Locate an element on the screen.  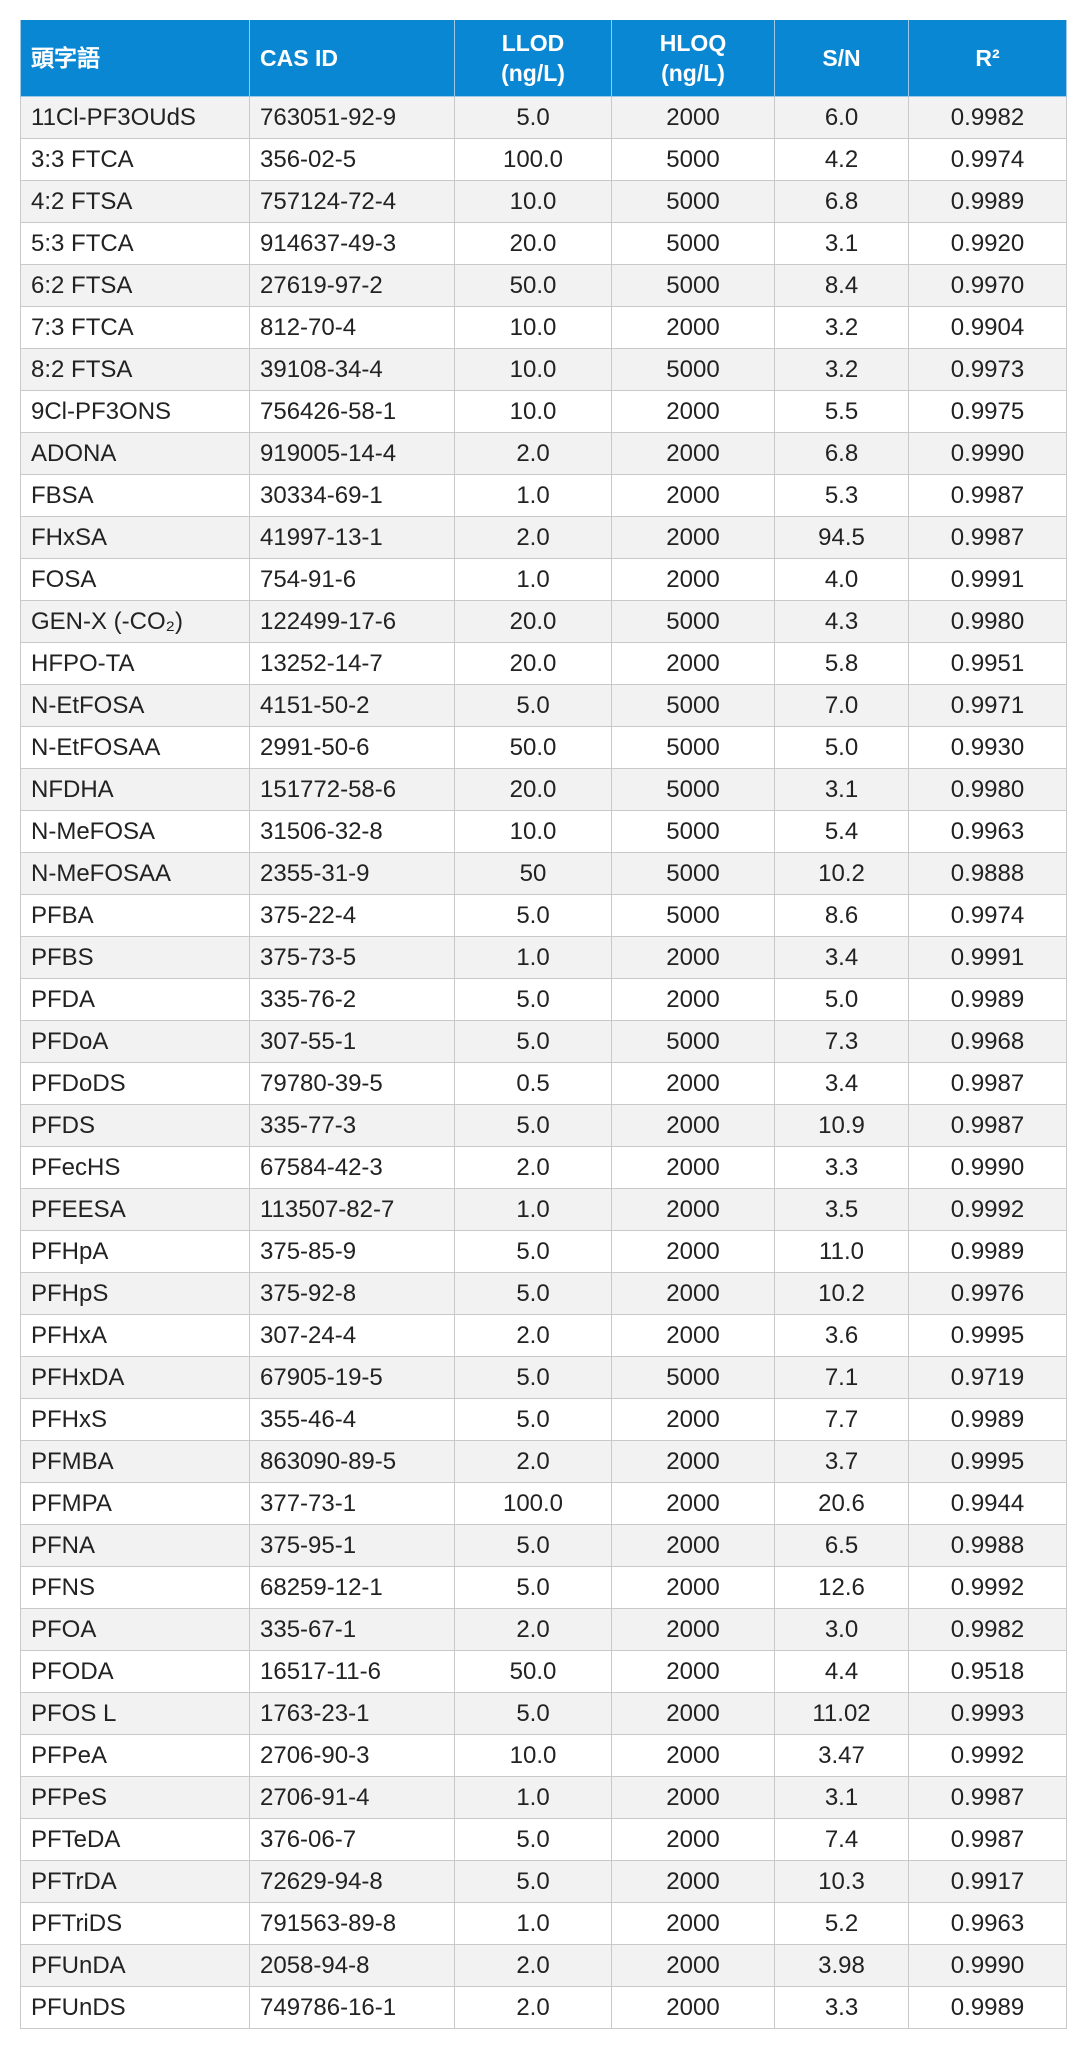
cell-sn: 10.2 is located at coordinates (841, 1293).